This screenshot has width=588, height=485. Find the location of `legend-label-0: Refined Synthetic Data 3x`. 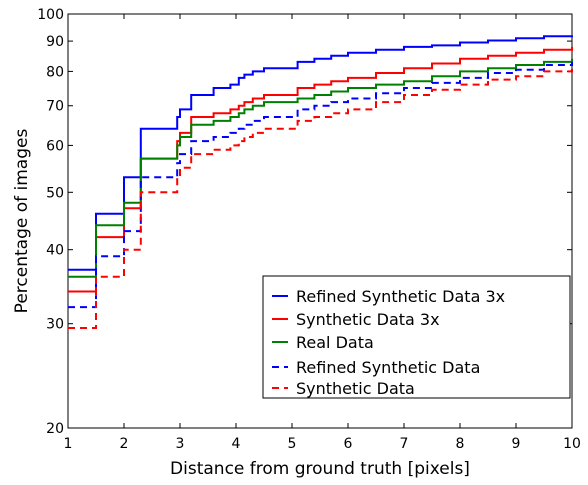

legend-label-0: Refined Synthetic Data 3x is located at coordinates (400, 296).